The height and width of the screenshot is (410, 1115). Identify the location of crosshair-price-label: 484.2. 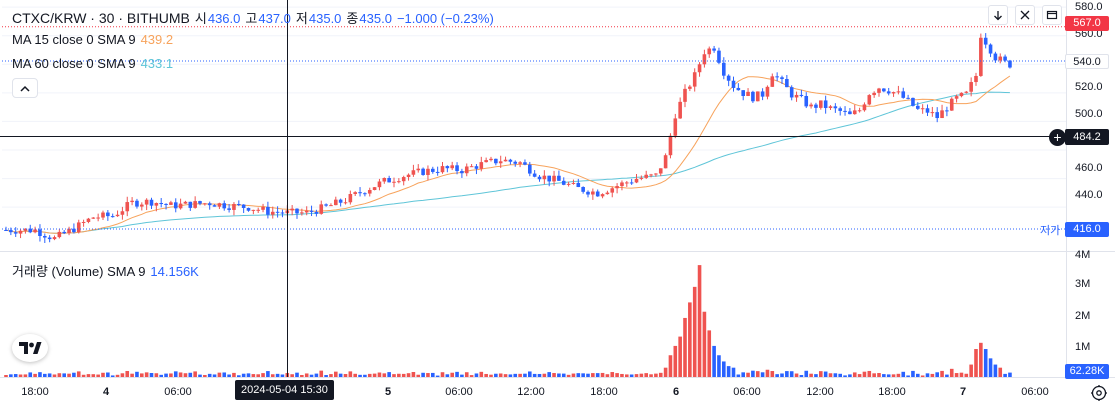
(1087, 137).